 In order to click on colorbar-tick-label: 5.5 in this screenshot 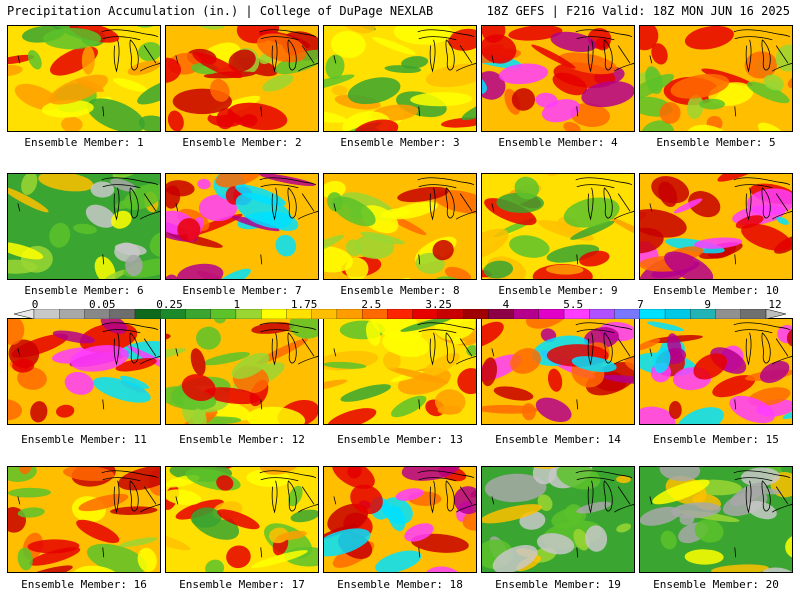, I will do `click(573, 304)`.